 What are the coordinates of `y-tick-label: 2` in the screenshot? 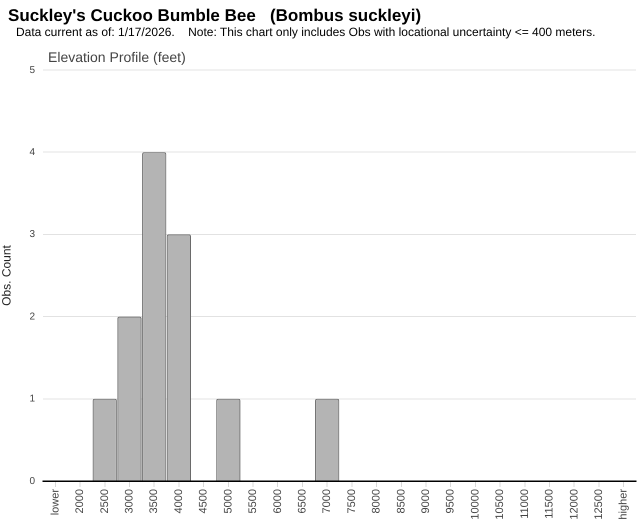 It's located at (32, 316).